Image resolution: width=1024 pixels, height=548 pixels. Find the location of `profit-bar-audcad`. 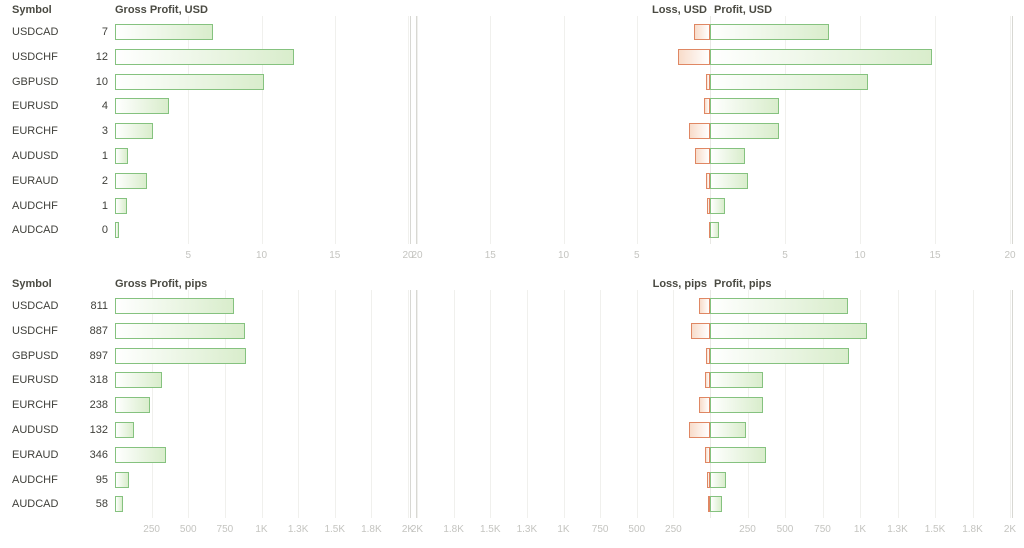

profit-bar-audcad is located at coordinates (716, 504).